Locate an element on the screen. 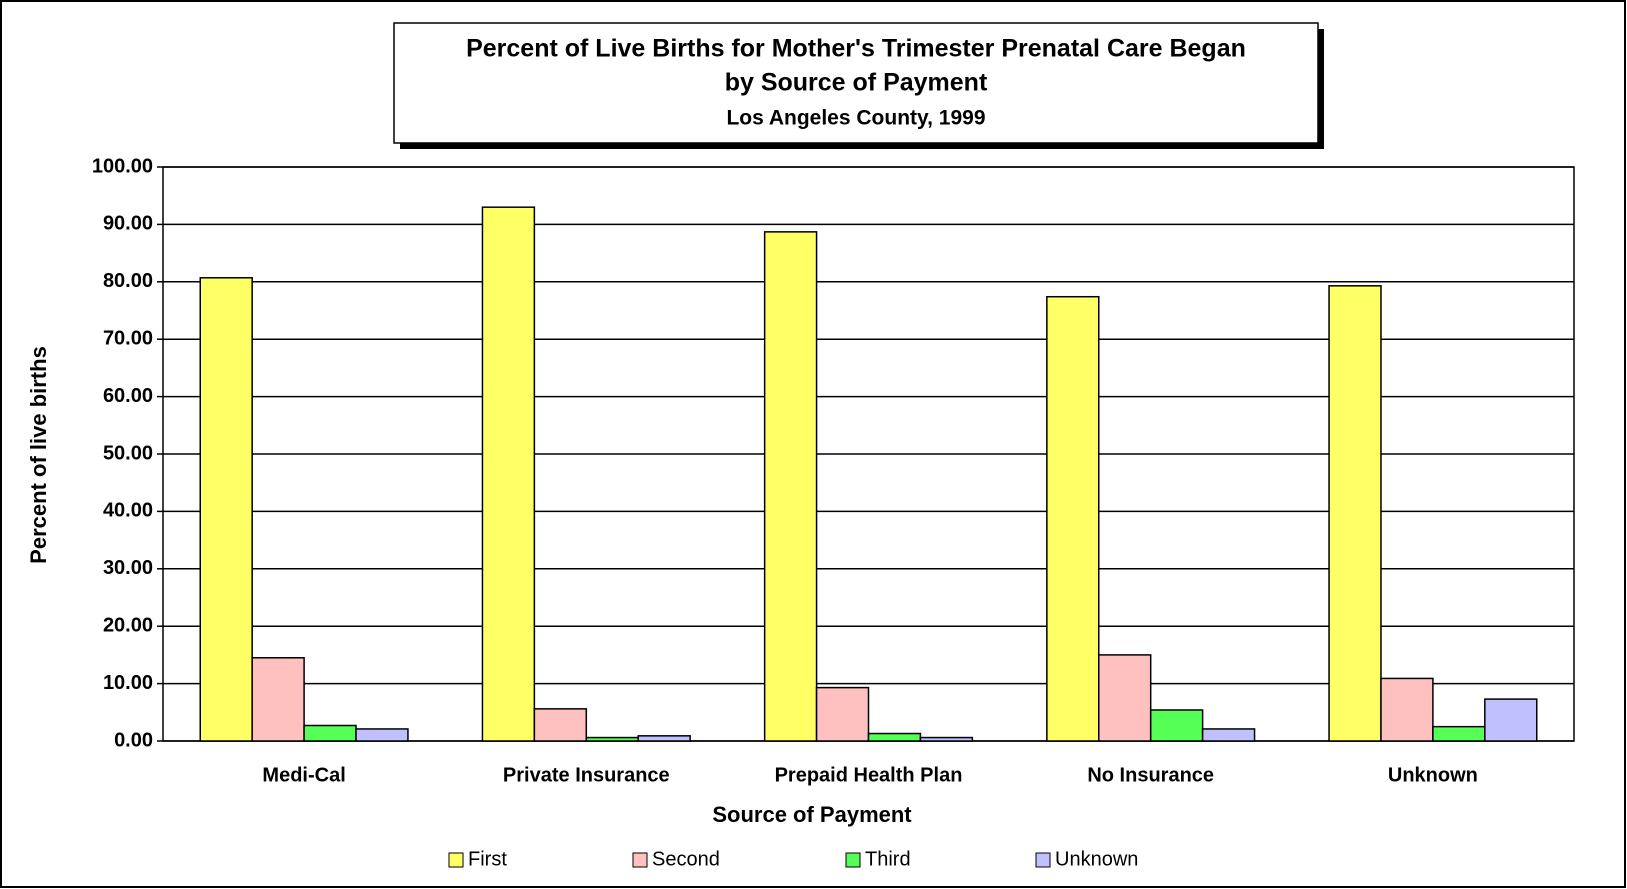 The width and height of the screenshot is (1627, 889). chart-subtitle: Los Angeles County, 1999 is located at coordinates (855, 118).